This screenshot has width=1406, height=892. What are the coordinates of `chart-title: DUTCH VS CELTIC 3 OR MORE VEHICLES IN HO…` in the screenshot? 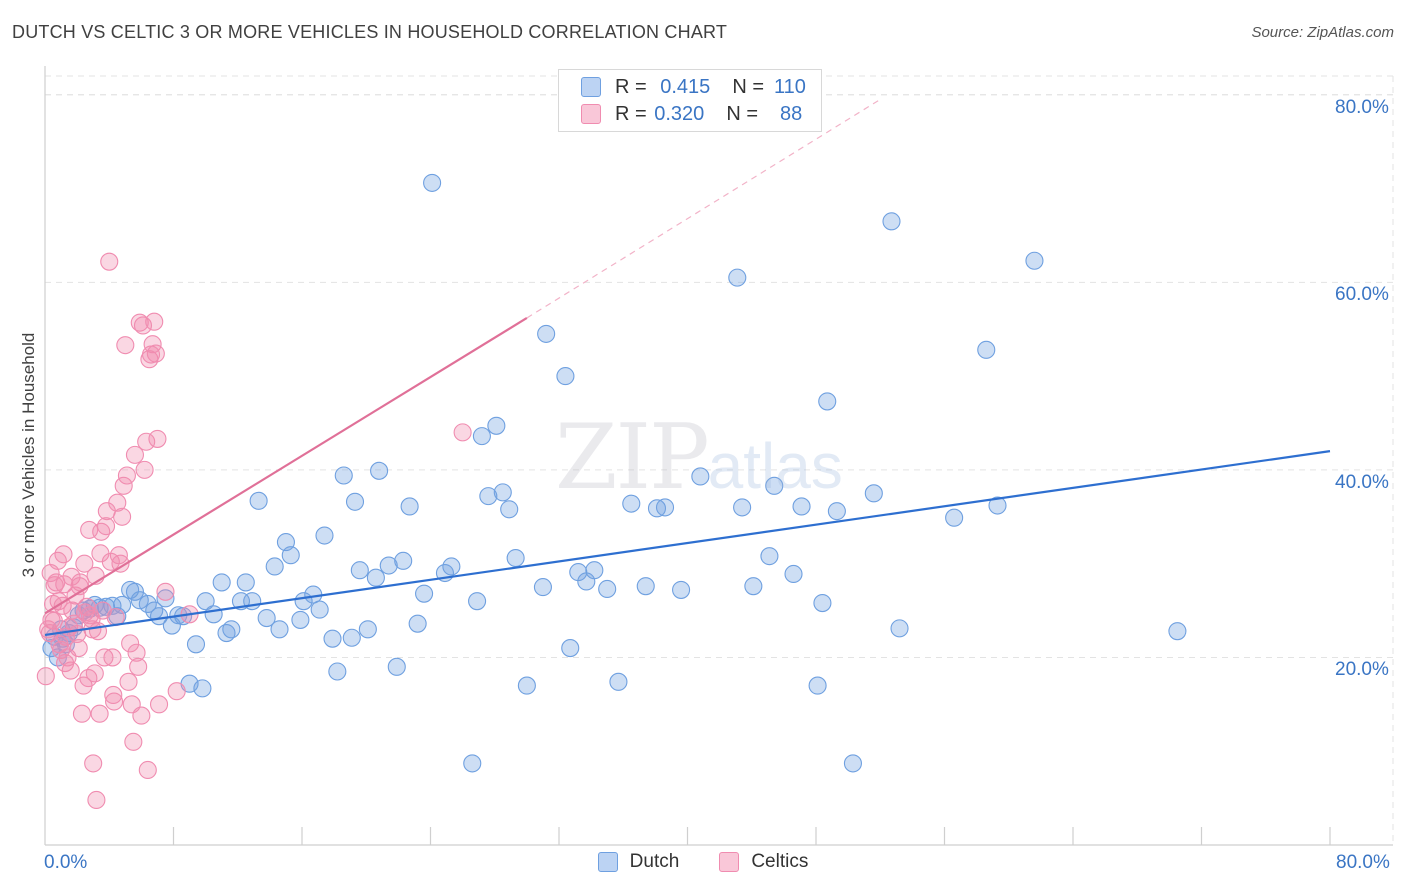 It's located at (370, 32).